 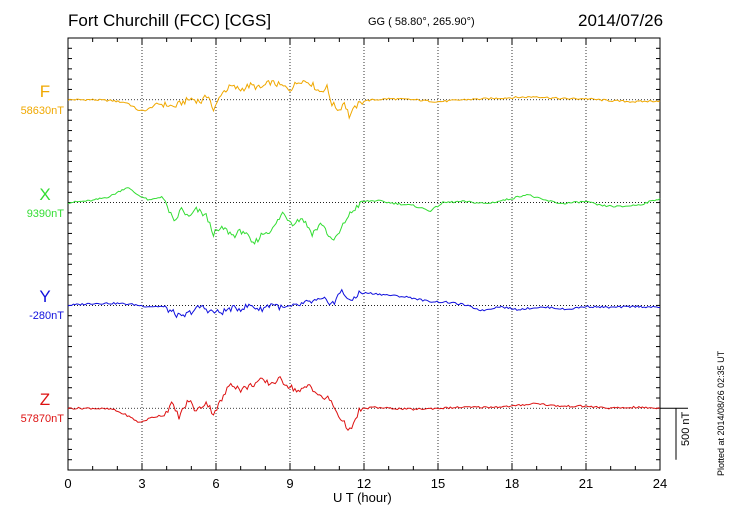 What do you see at coordinates (141, 483) in the screenshot?
I see `x-tick-label: 3` at bounding box center [141, 483].